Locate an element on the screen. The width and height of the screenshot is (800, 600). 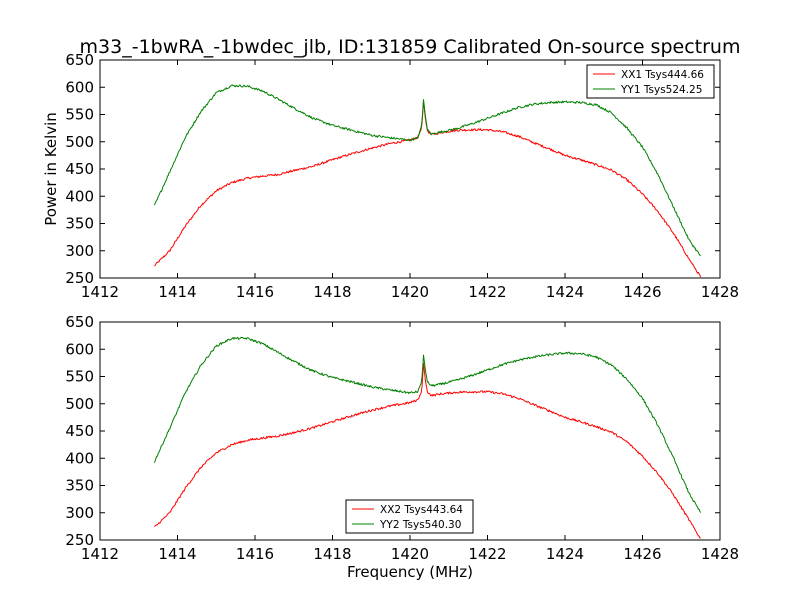
legend-label: XX2 Tsys443.64 is located at coordinates (421, 510).